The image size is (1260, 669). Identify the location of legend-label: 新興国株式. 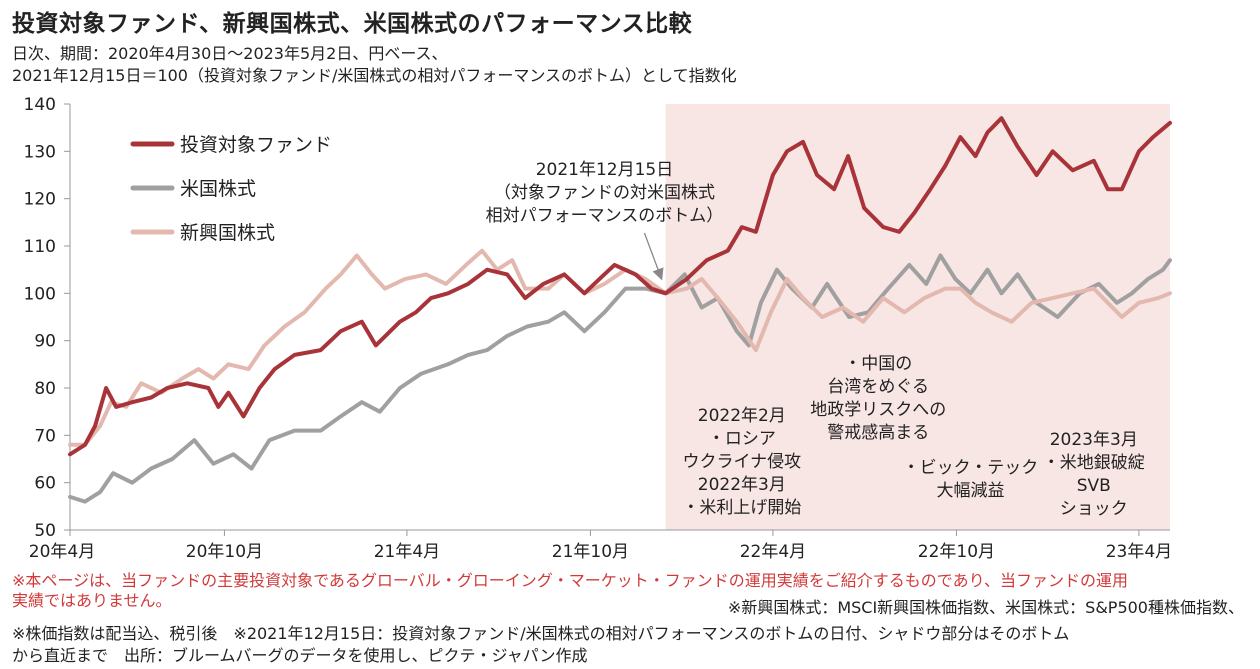
(227, 233).